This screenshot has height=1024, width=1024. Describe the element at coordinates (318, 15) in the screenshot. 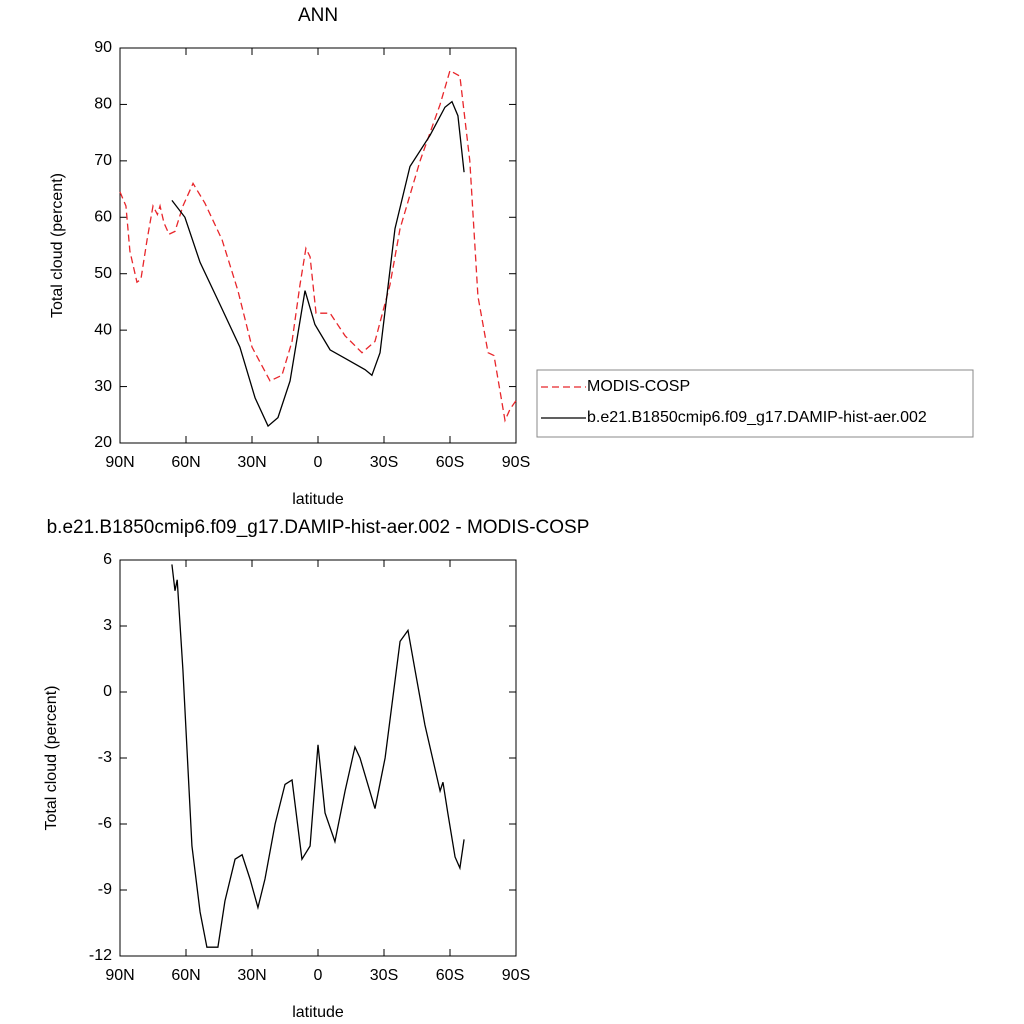

I see `chart-title: ANN` at that location.